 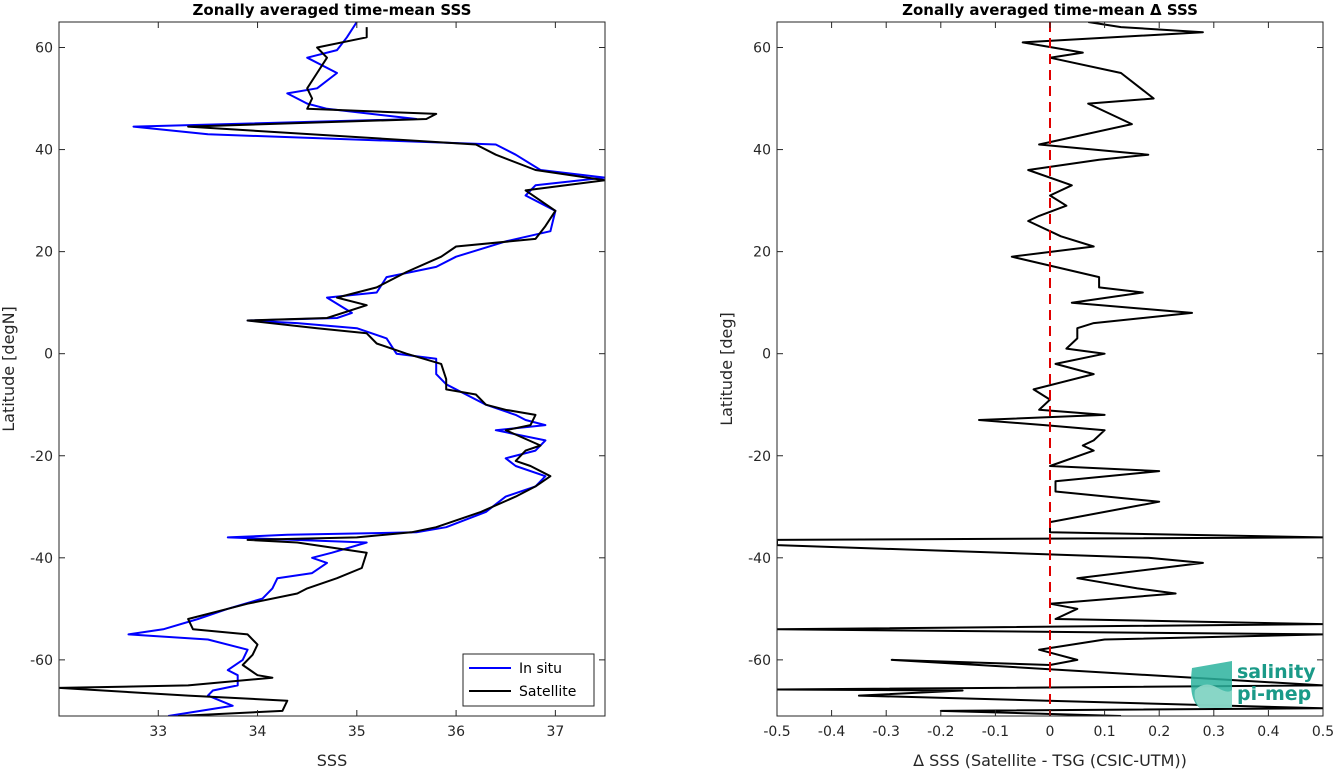 What do you see at coordinates (332, 10) in the screenshot?
I see `left-chart-title: Zonally averaged time-mean SSS` at bounding box center [332, 10].